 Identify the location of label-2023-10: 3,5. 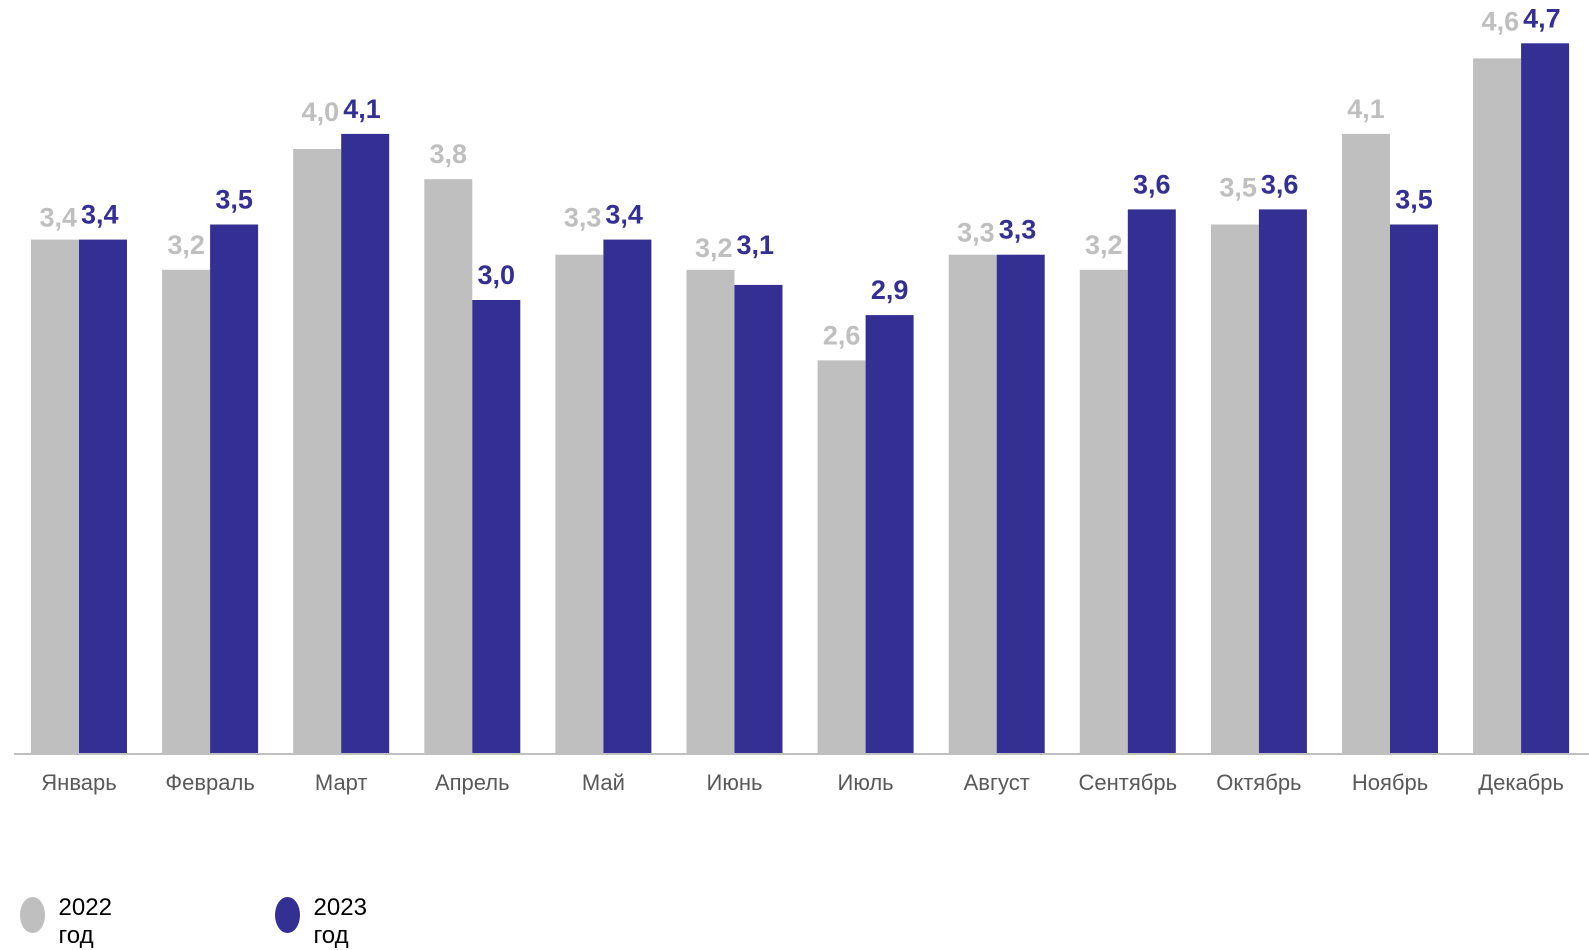
(1414, 200).